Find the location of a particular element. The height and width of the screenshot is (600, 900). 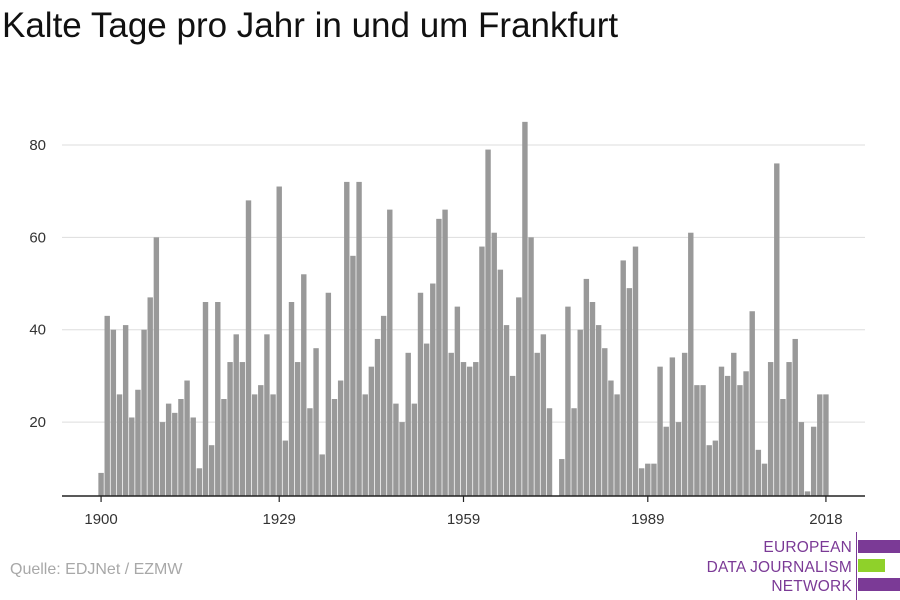

y-tick-label: 40 is located at coordinates (37, 330).